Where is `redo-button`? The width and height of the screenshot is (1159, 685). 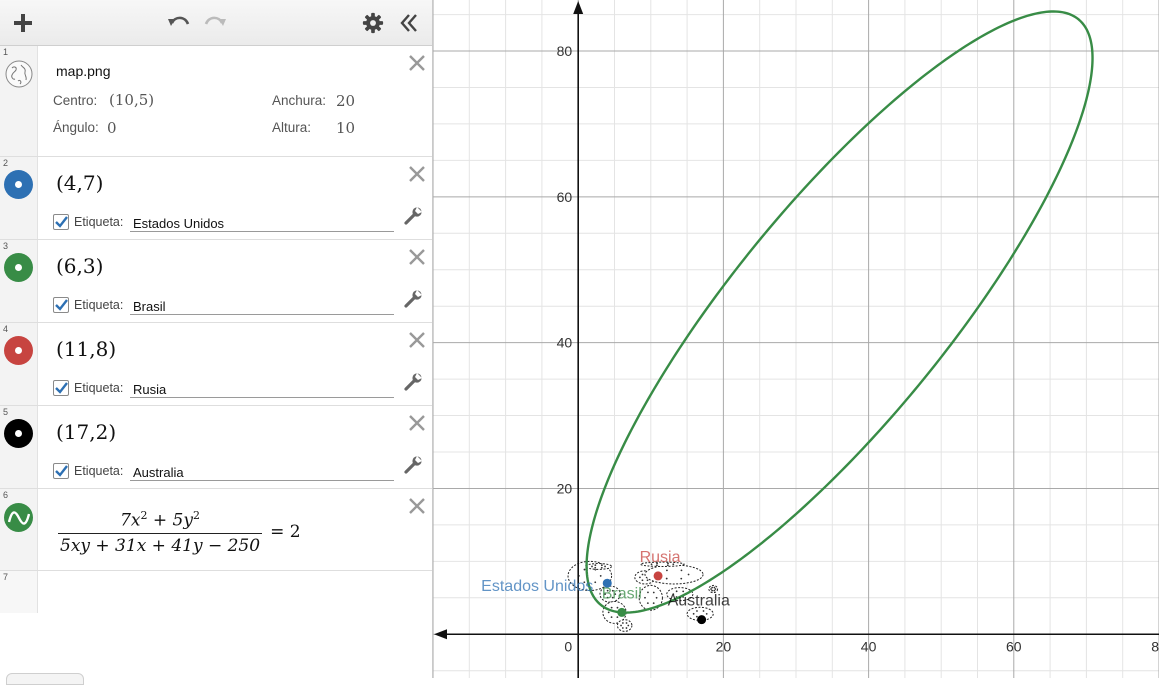
redo-button is located at coordinates (215, 23).